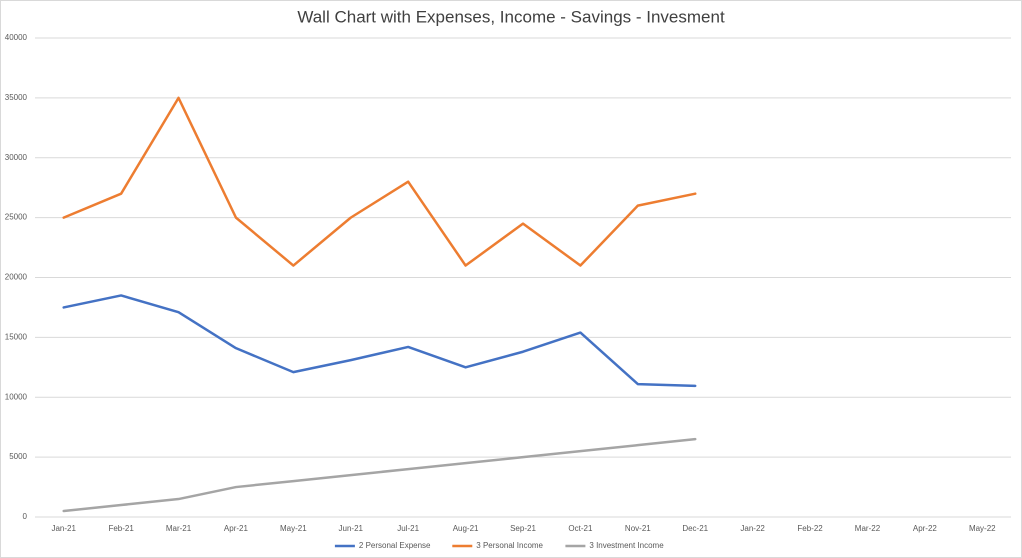 This screenshot has width=1022, height=558. What do you see at coordinates (638, 528) in the screenshot?
I see `x-tick-label: Nov-21` at bounding box center [638, 528].